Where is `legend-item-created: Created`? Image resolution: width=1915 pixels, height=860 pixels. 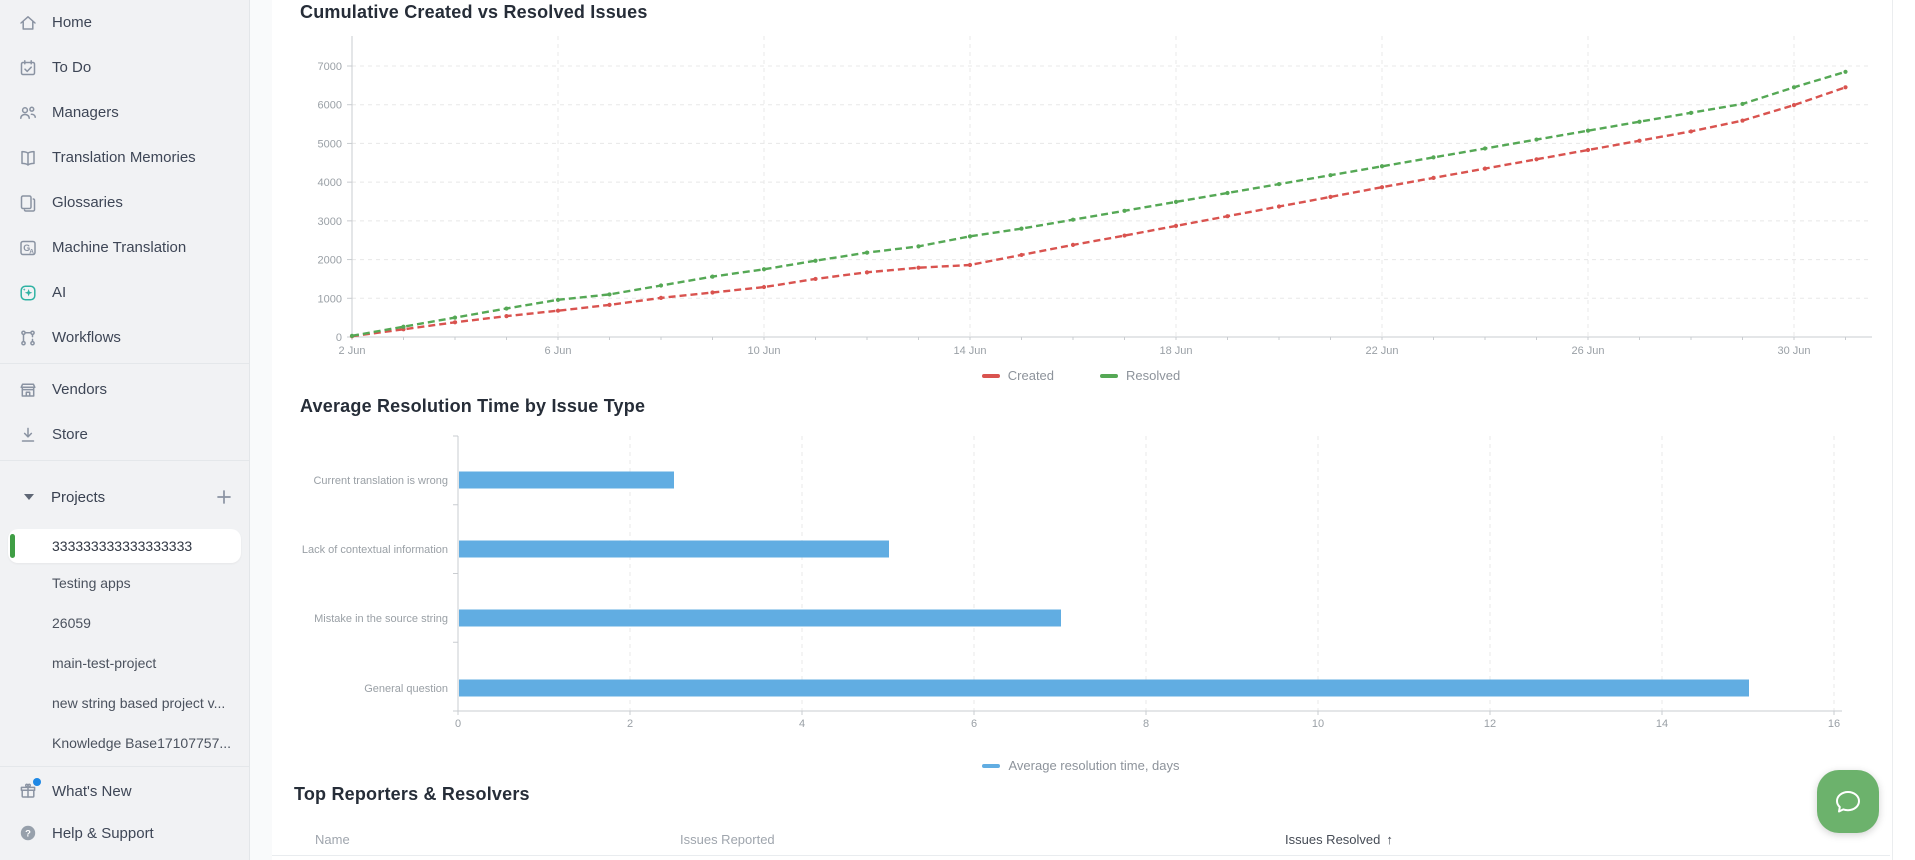
legend-item-created: Created is located at coordinates (1018, 375).